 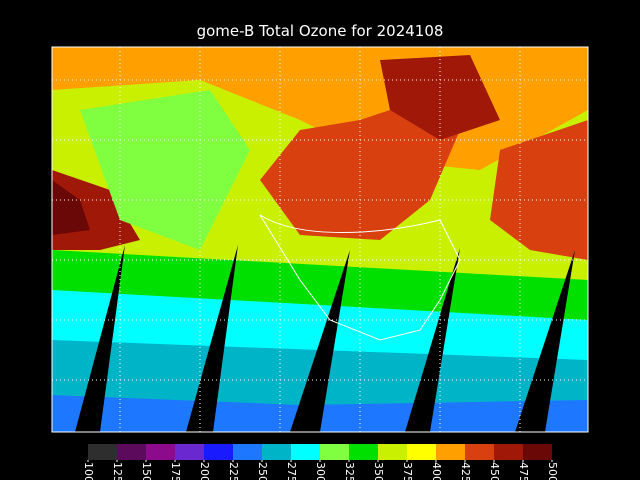 What do you see at coordinates (204, 471) in the screenshot?
I see `colorbar-tick-label: 200` at bounding box center [204, 471].